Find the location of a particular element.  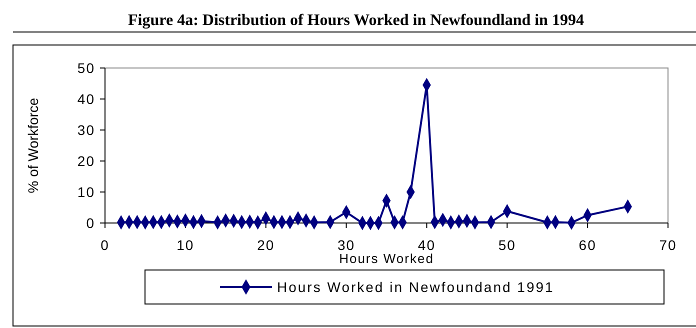

x-tick-label: 10 is located at coordinates (185, 245).